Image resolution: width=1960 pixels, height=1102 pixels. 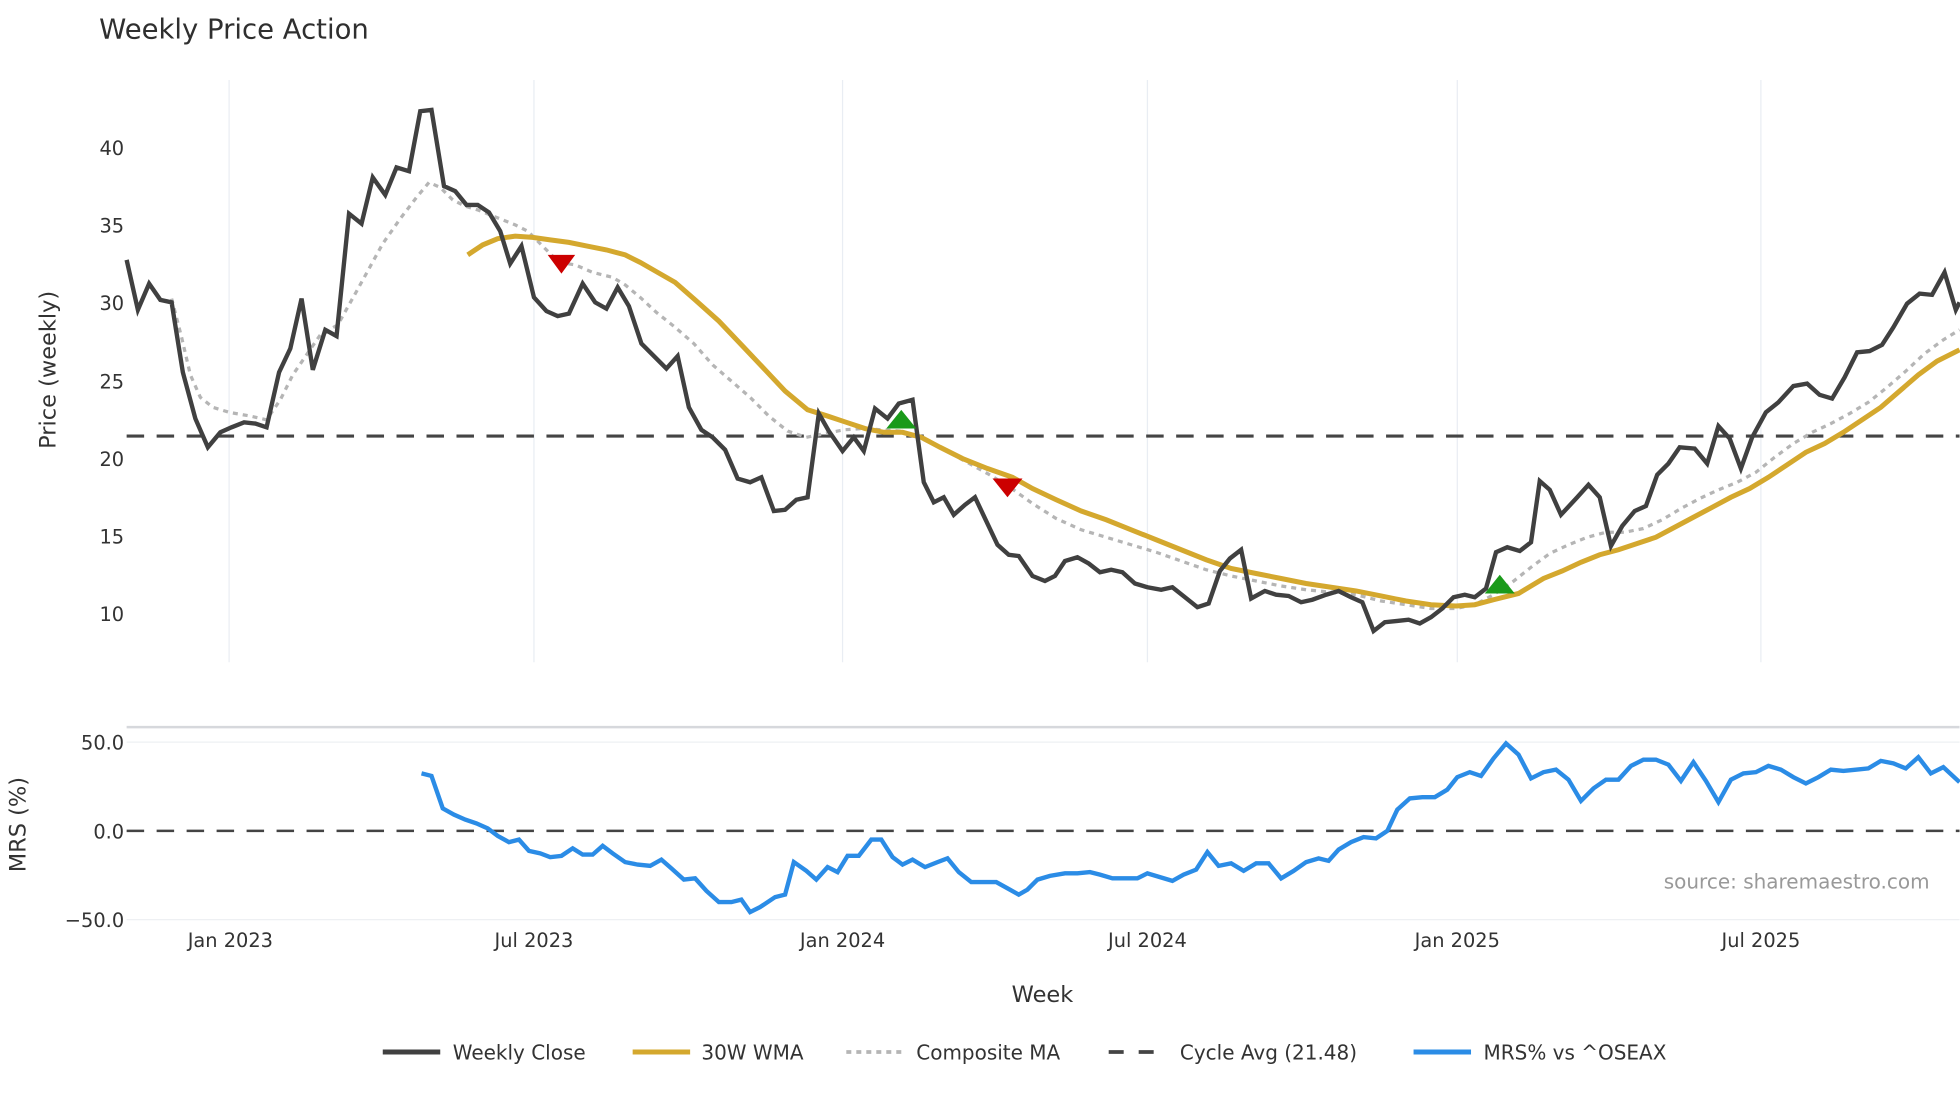 I want to click on svg-text: 30W WMA, so click(x=752, y=1053).